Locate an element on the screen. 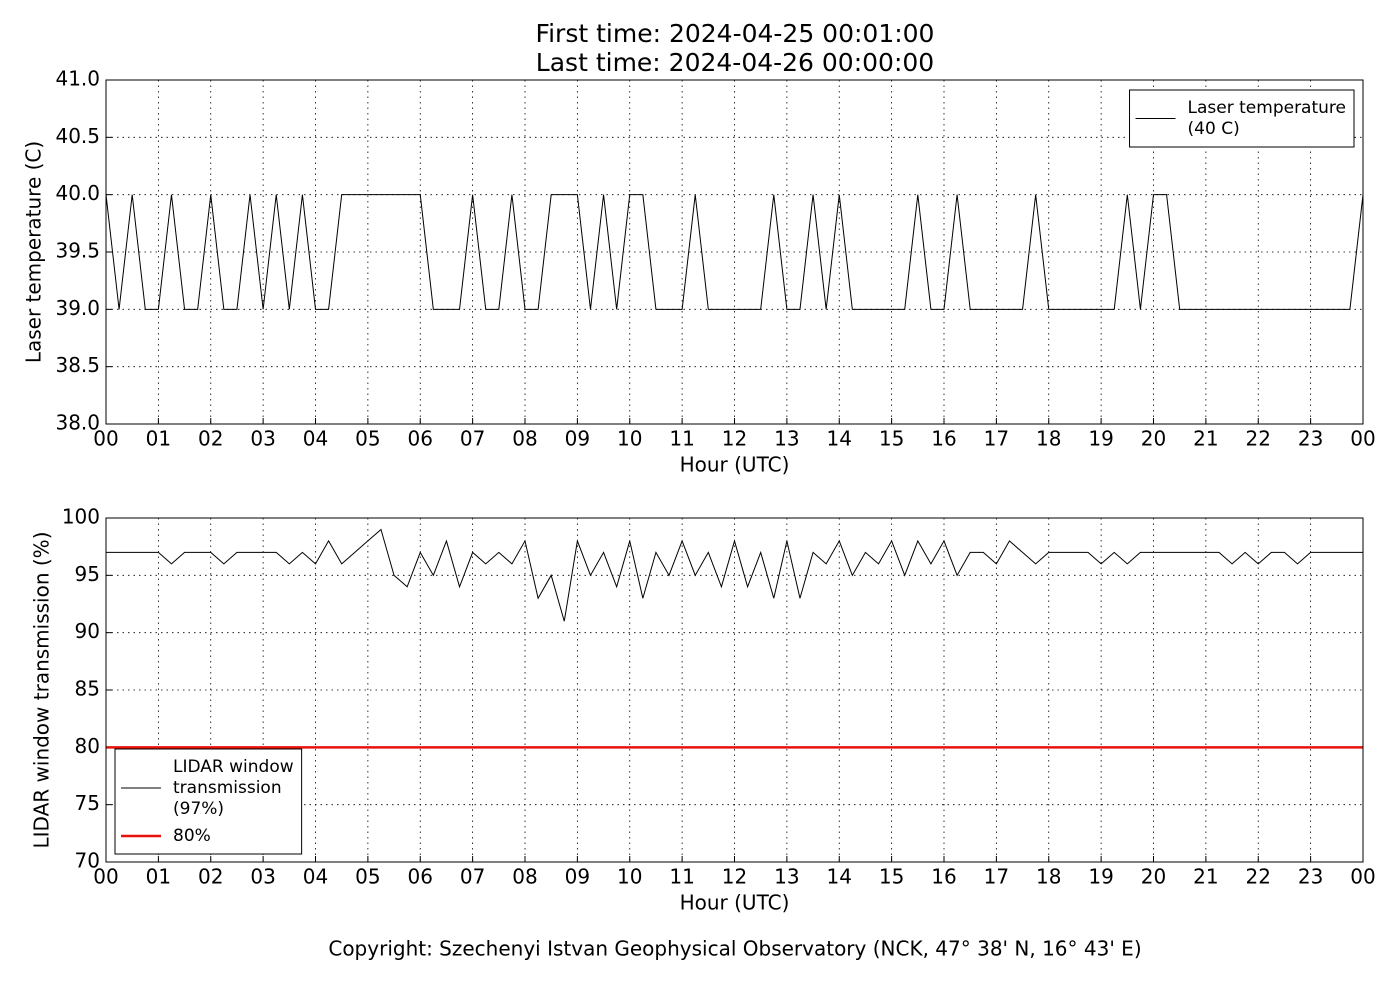  y-axis-label: Laser temperature (C) is located at coordinates (34, 252).